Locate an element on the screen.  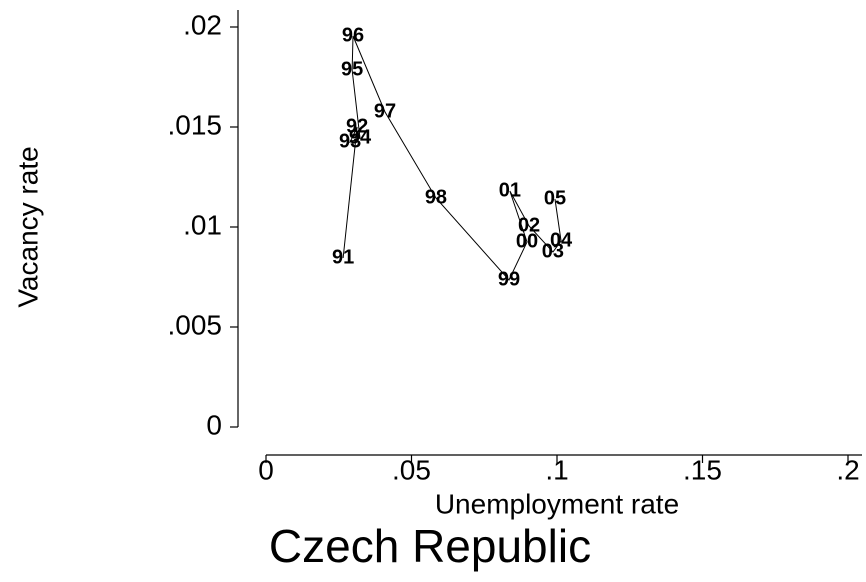
point-label: 03 is located at coordinates (553, 251).